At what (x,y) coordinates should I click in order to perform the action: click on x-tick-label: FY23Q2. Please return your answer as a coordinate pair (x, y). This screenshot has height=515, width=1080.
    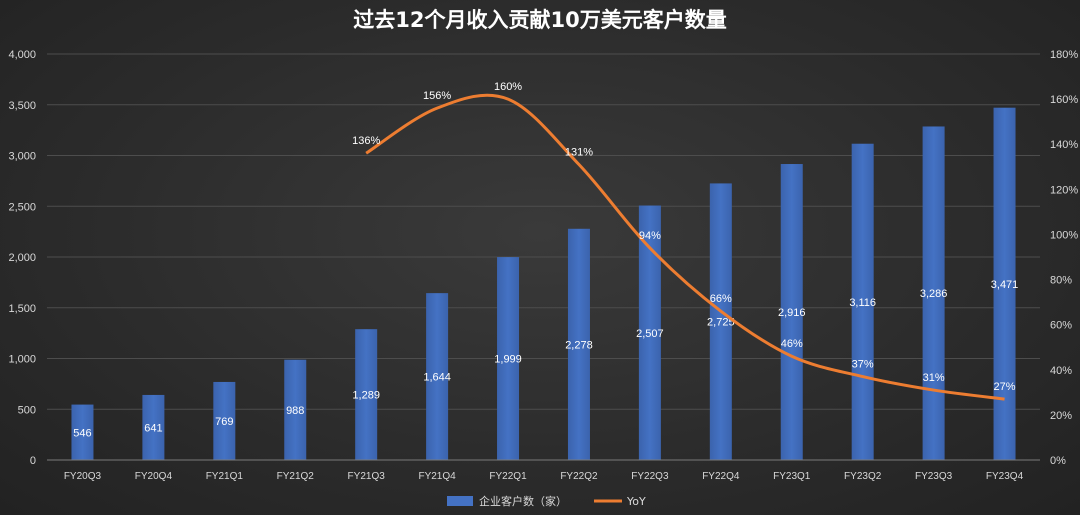
    Looking at the image, I should click on (863, 476).